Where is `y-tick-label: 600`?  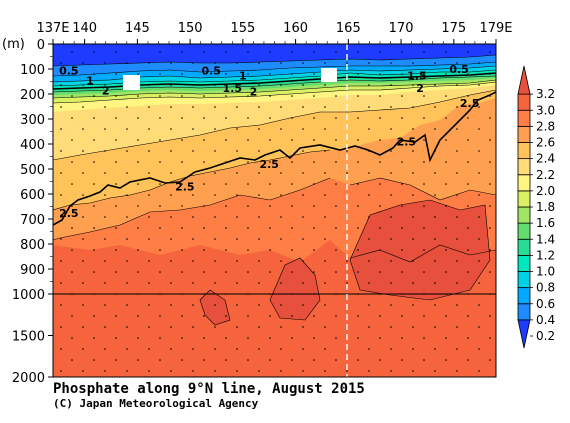
y-tick-label: 600 is located at coordinates (32, 195).